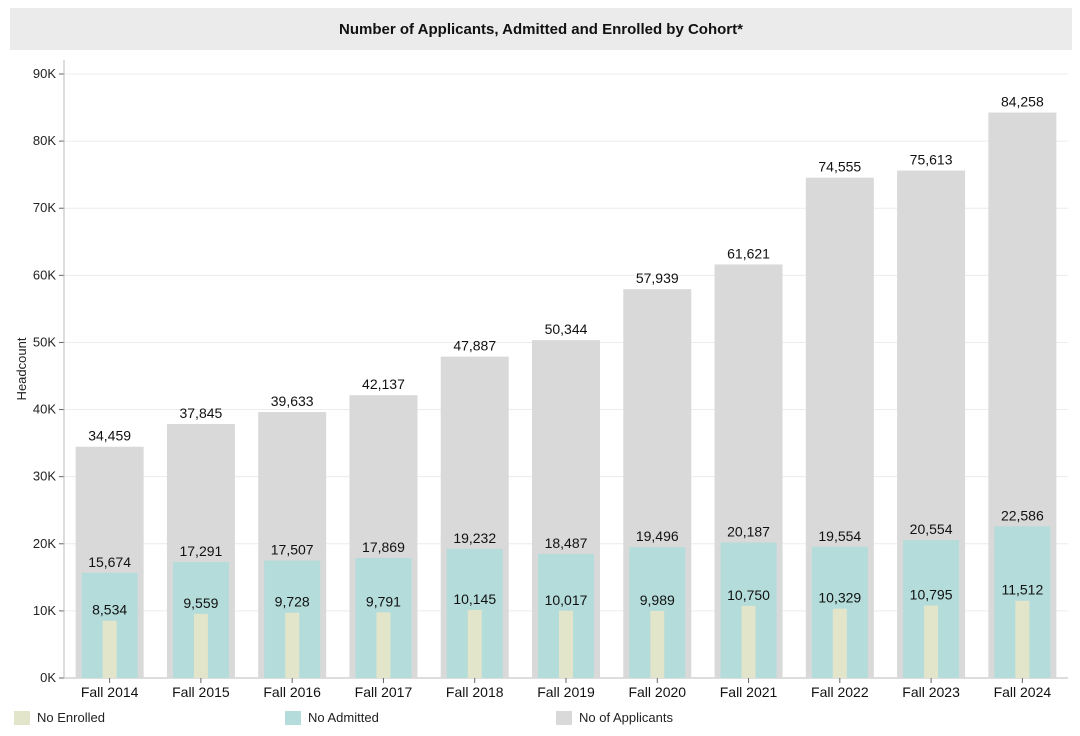  What do you see at coordinates (931, 160) in the screenshot?
I see `data-label-applicants: 75,613` at bounding box center [931, 160].